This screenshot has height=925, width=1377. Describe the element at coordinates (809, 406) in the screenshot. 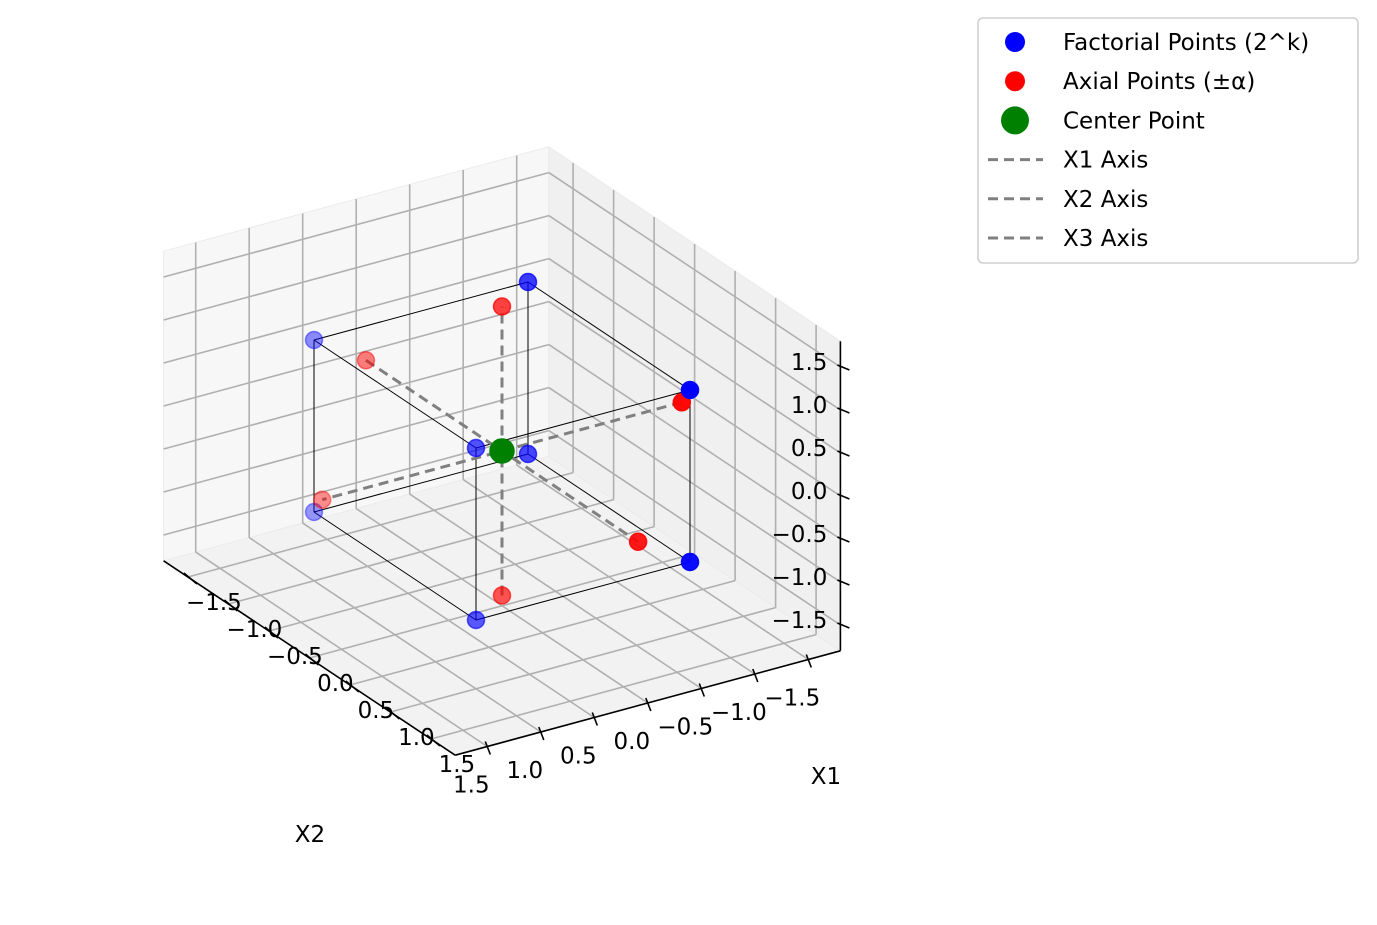

I see `x3-tick-label: 1.0` at that location.